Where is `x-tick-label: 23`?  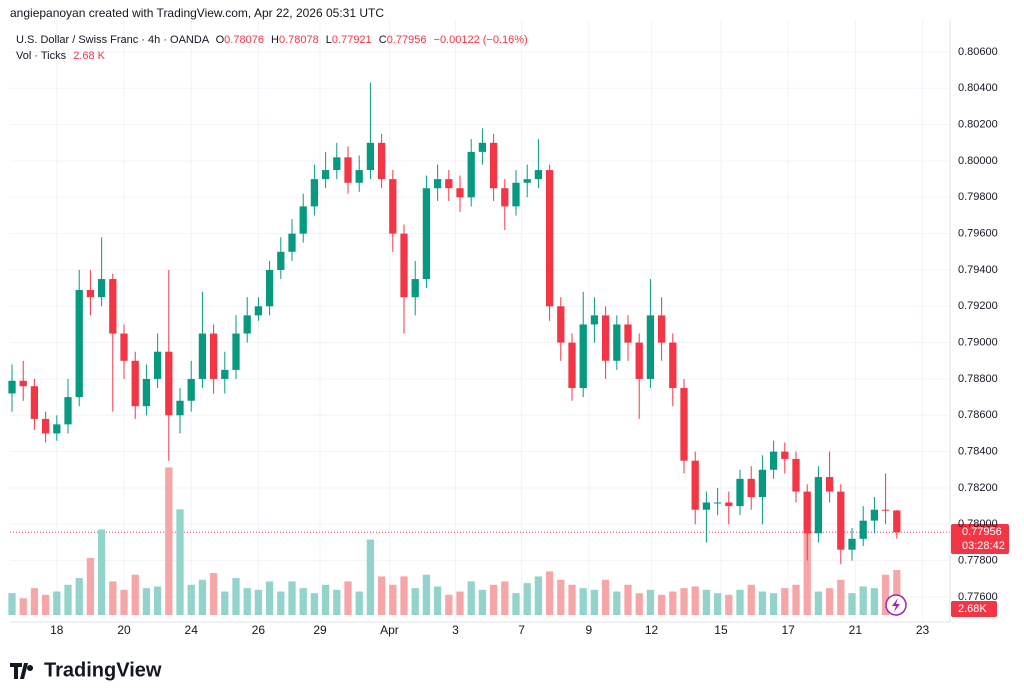 x-tick-label: 23 is located at coordinates (923, 630).